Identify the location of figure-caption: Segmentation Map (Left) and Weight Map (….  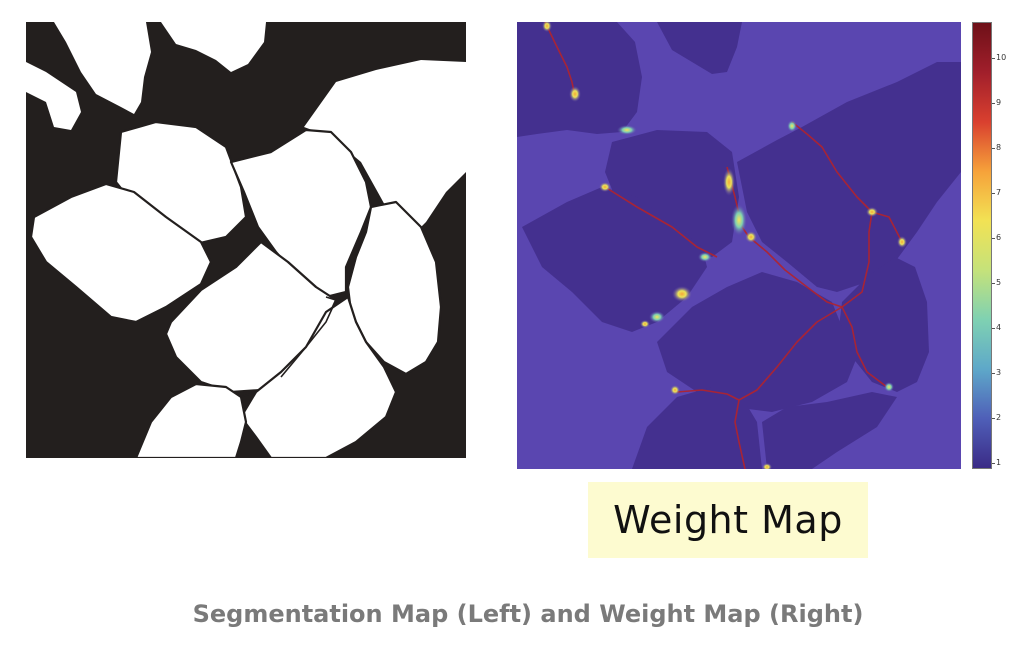
(528, 614).